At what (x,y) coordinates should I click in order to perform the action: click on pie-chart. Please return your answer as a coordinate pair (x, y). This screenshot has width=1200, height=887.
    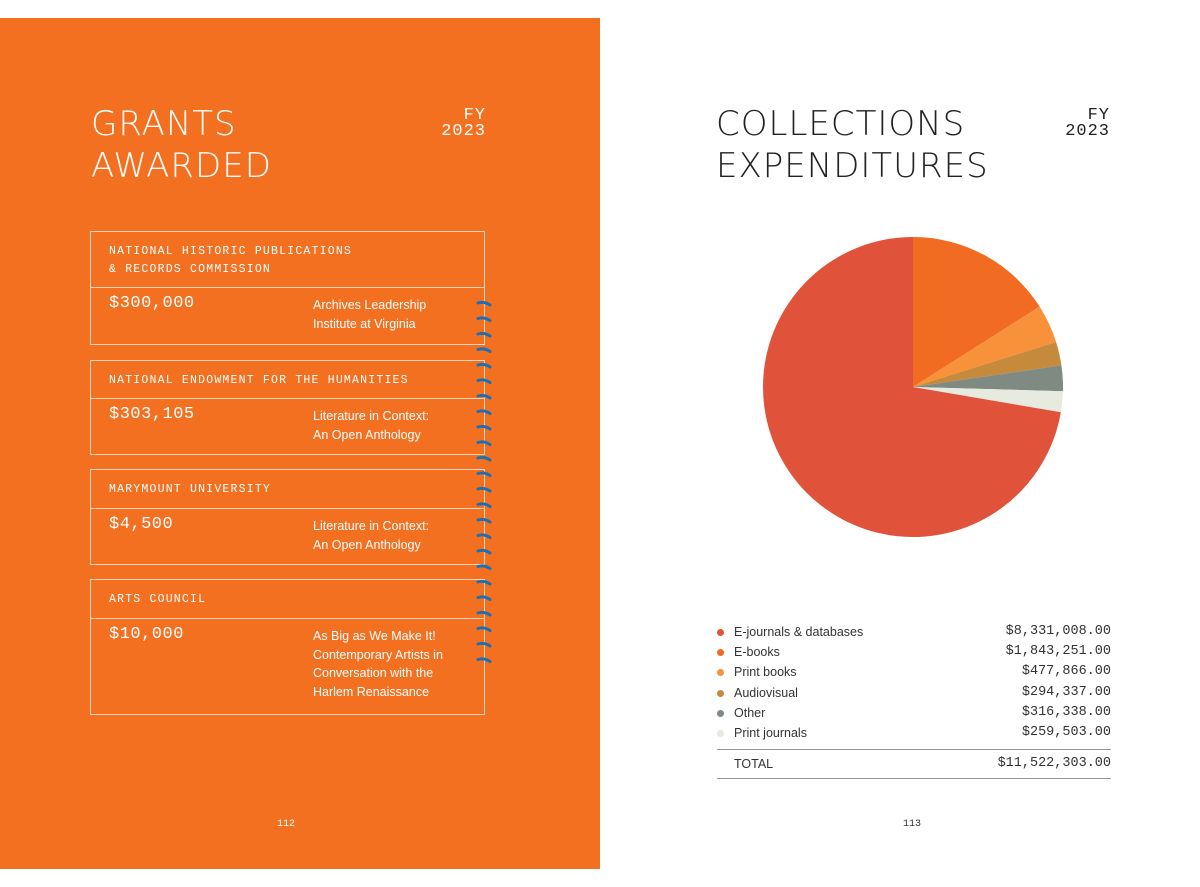
    Looking at the image, I should click on (913, 387).